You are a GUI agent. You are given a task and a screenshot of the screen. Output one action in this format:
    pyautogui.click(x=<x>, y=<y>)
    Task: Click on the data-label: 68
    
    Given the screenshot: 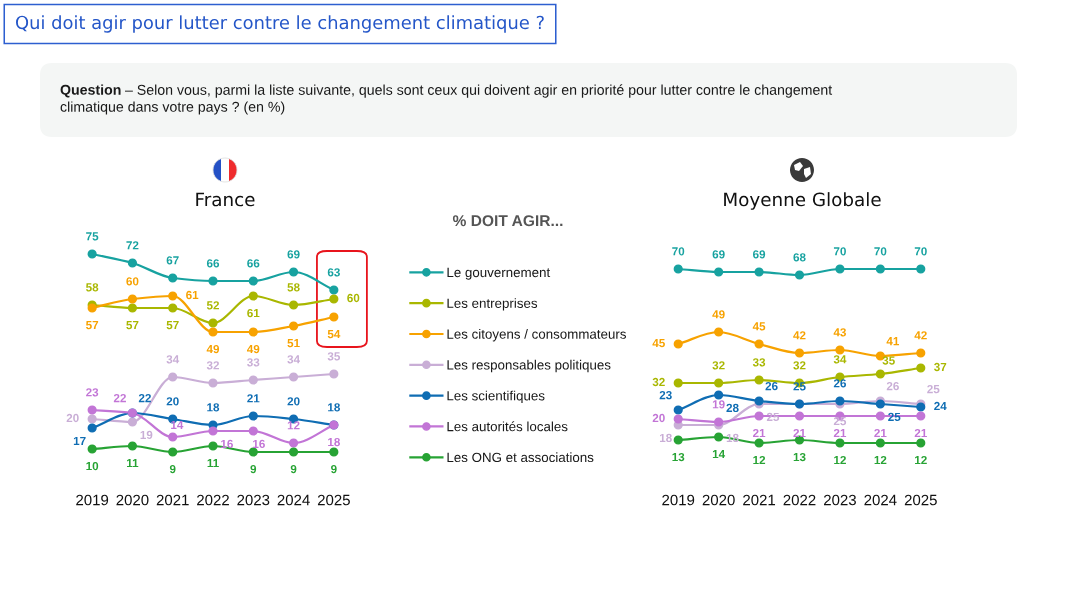 What is the action you would take?
    pyautogui.click(x=799, y=257)
    